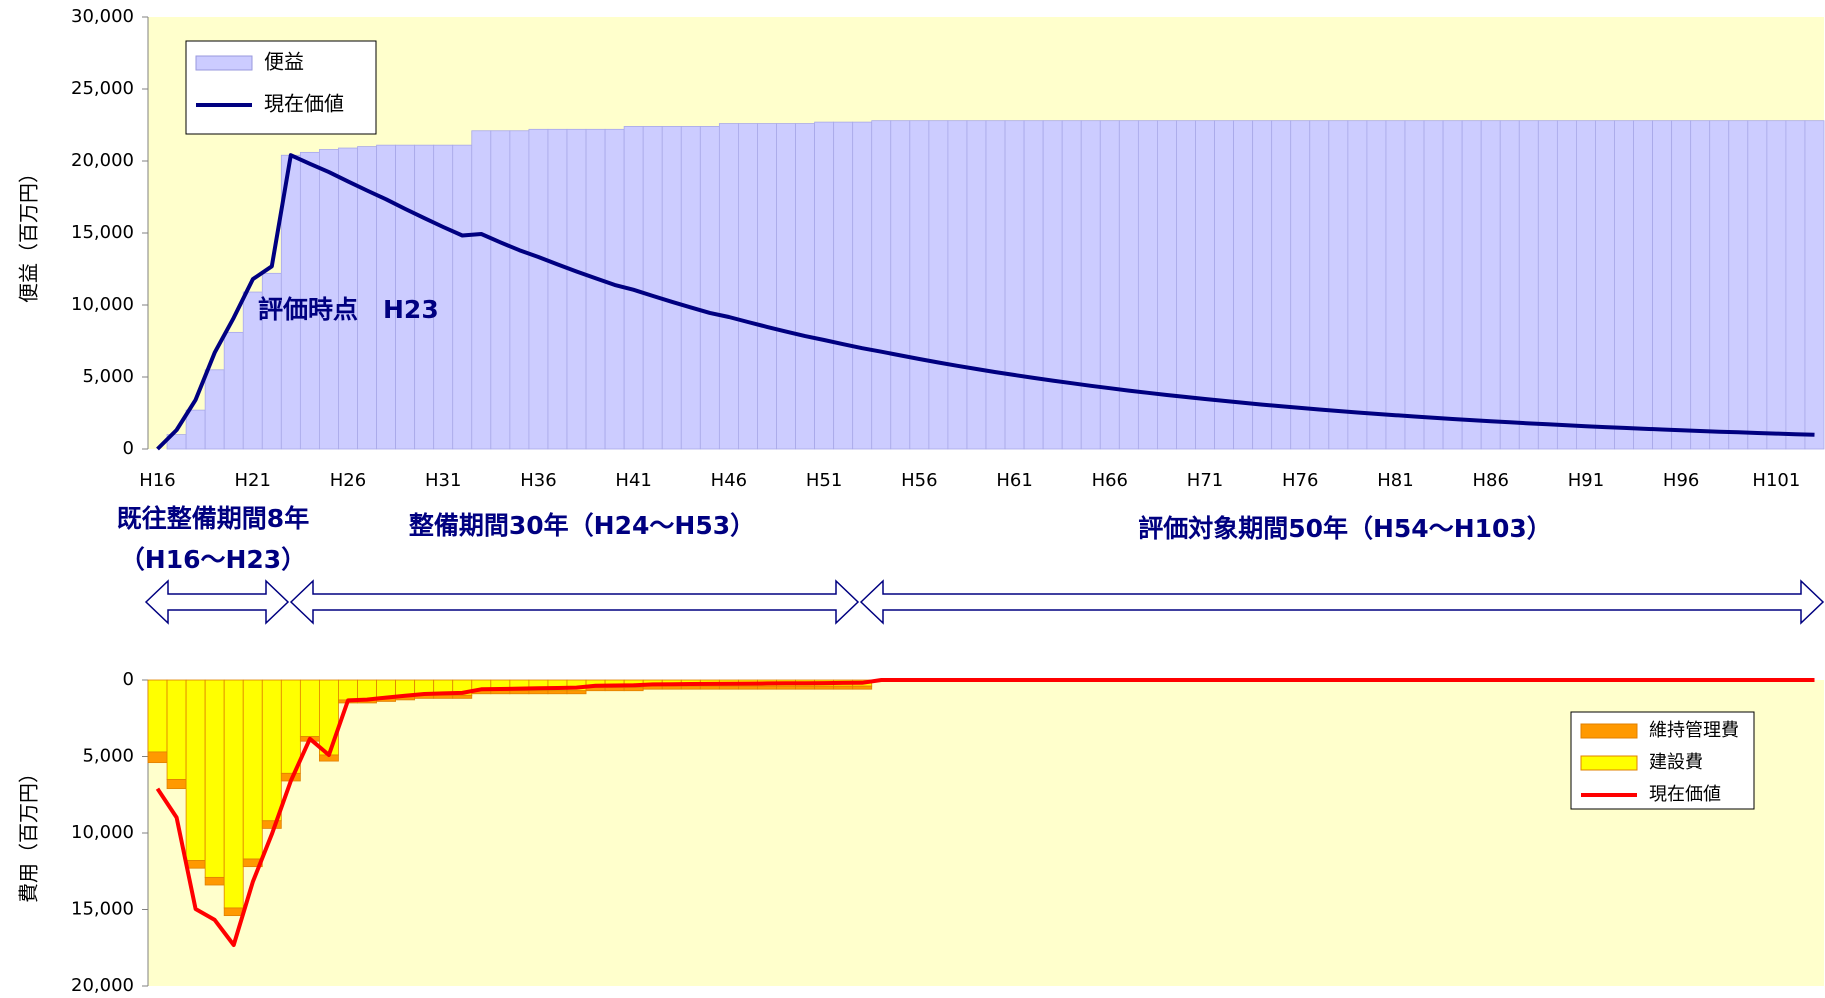 The width and height of the screenshot is (1825, 998). Describe the element at coordinates (1014, 480) in the screenshot. I see `x-tick-label: H61` at that location.